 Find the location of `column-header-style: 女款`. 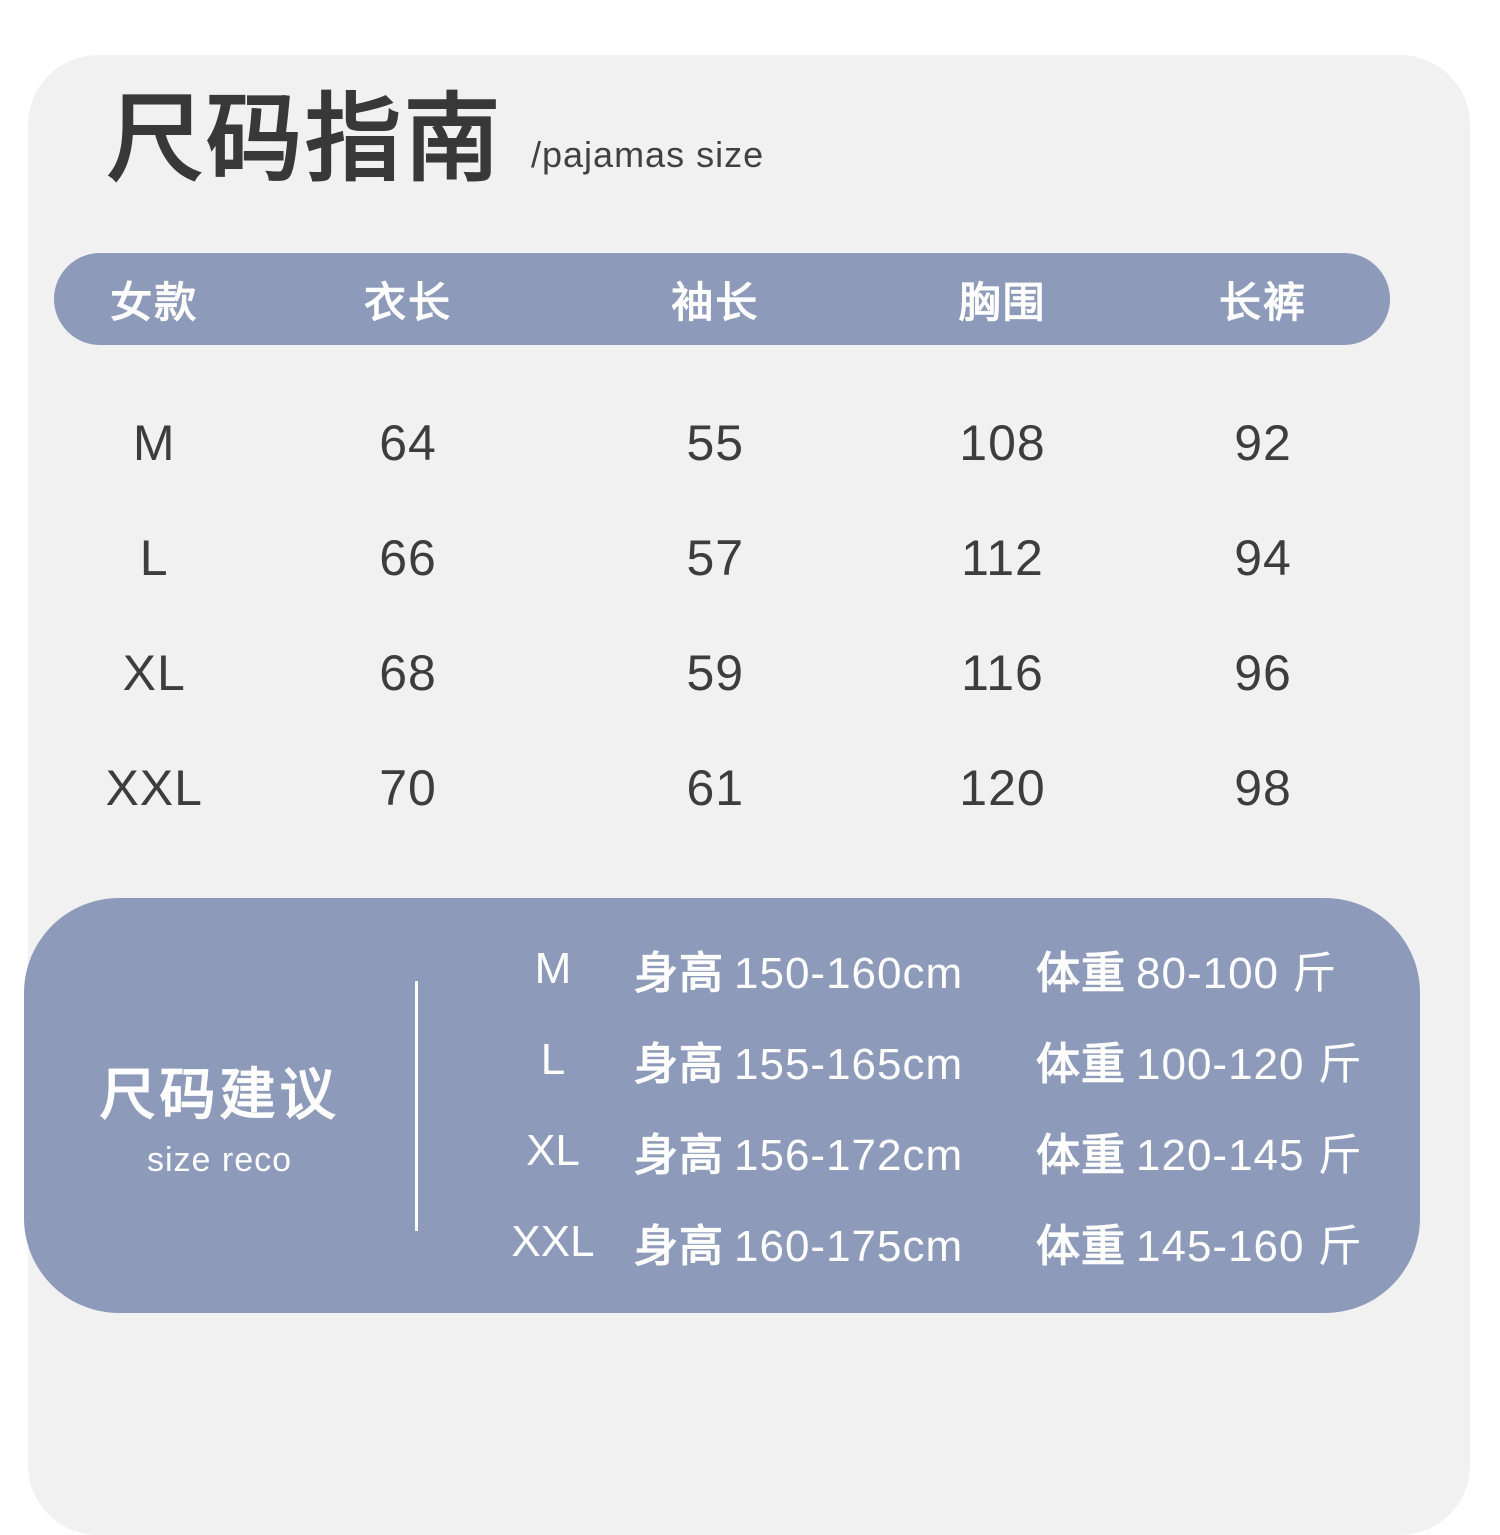

column-header-style: 女款 is located at coordinates (154, 302).